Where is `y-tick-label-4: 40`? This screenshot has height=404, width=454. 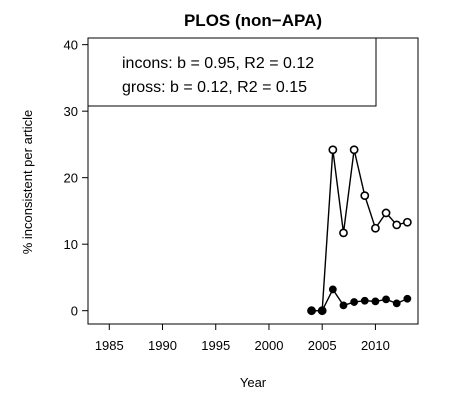 y-tick-label-4: 40 is located at coordinates (71, 45).